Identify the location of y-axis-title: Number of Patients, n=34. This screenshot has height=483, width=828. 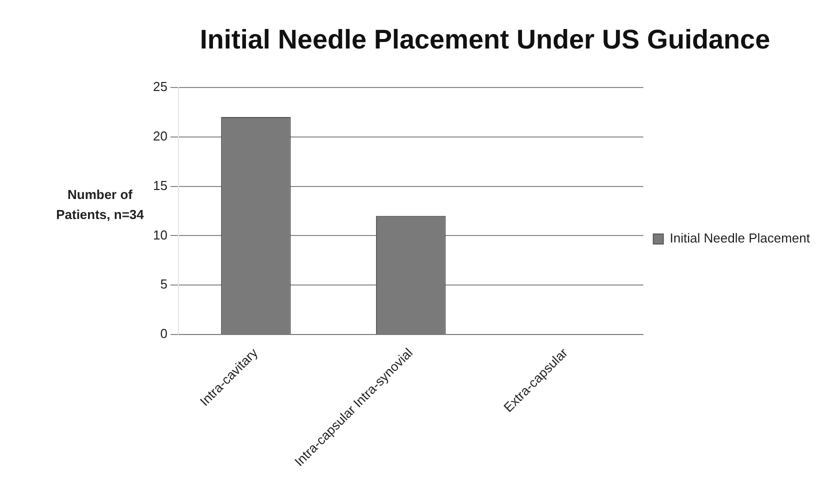
(100, 204).